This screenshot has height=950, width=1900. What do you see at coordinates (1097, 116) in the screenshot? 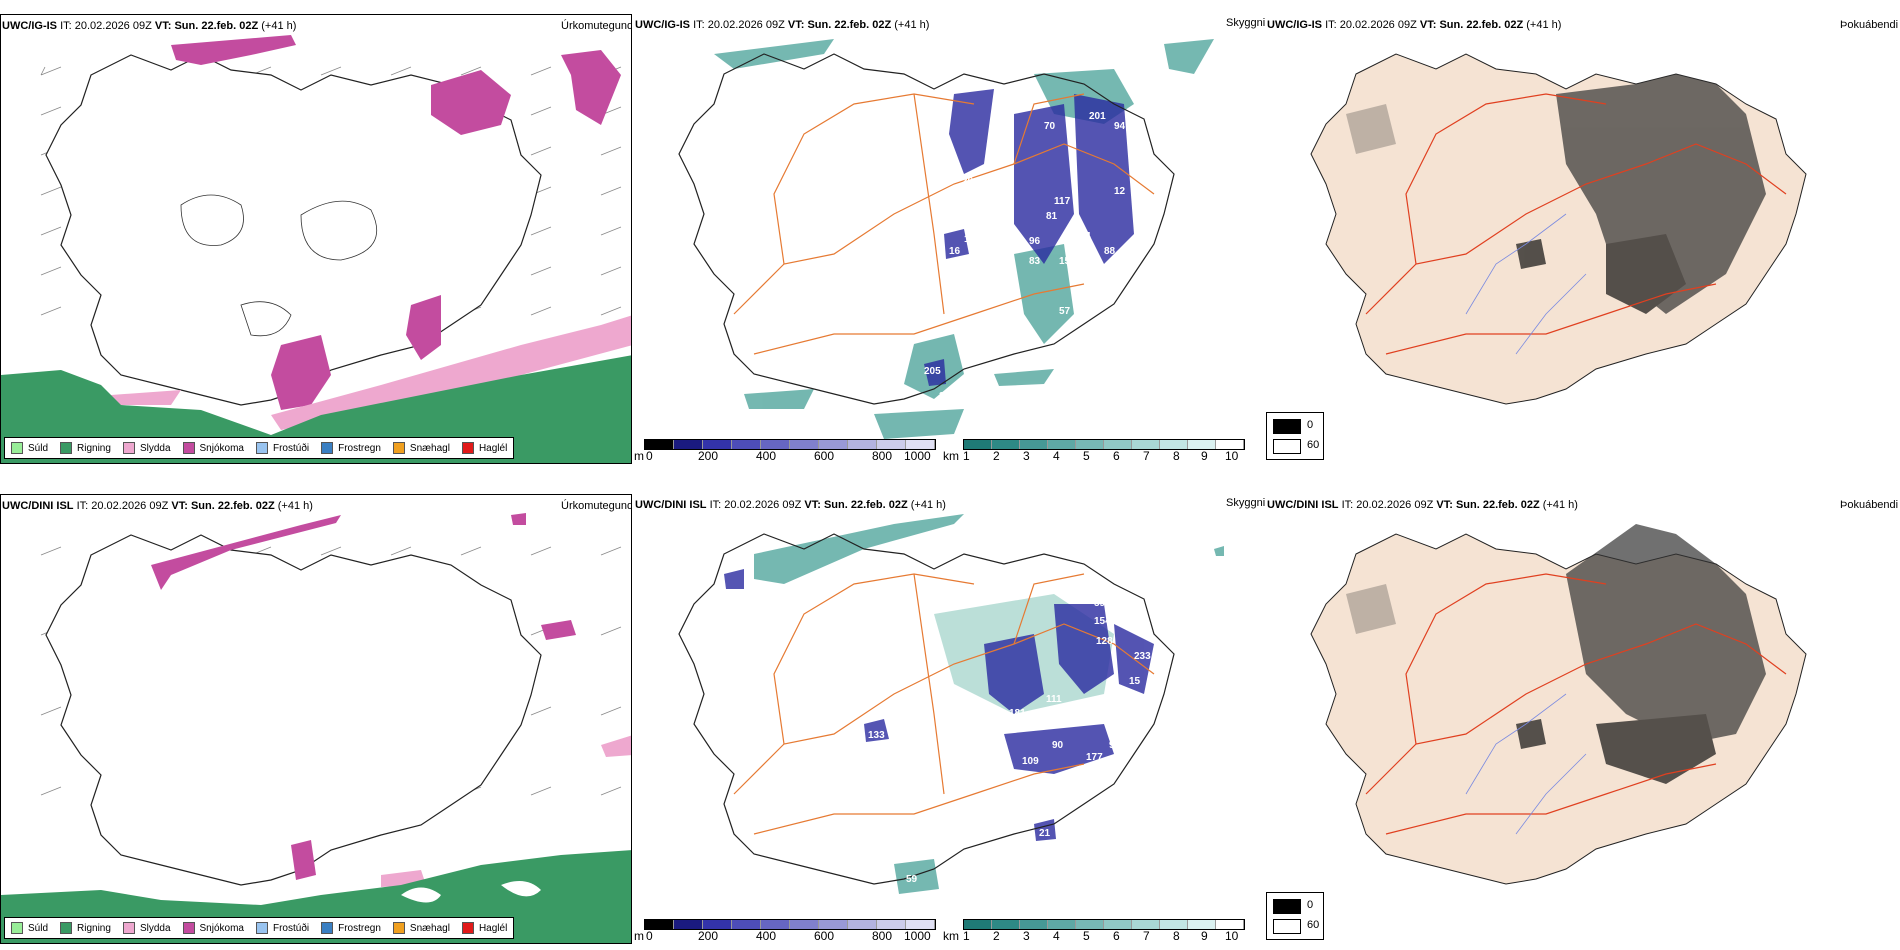
I see `vis-label: 201` at bounding box center [1097, 116].